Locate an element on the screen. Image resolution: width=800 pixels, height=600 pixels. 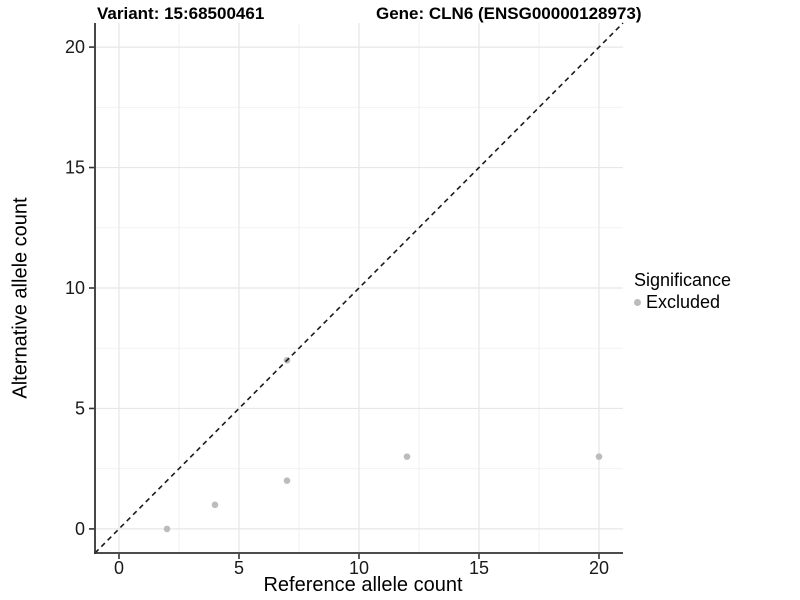
plot-title-gene: Gene: CLN6 (ENSG00000128973) is located at coordinates (509, 13).